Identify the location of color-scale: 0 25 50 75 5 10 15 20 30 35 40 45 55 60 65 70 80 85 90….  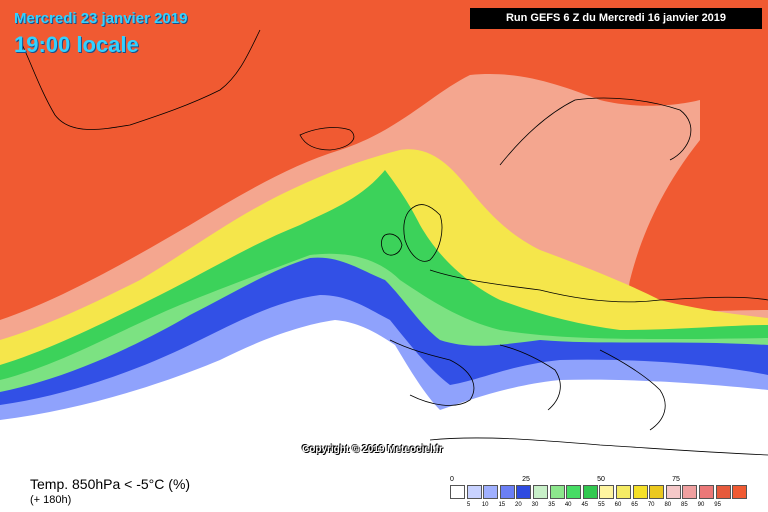
(602, 493).